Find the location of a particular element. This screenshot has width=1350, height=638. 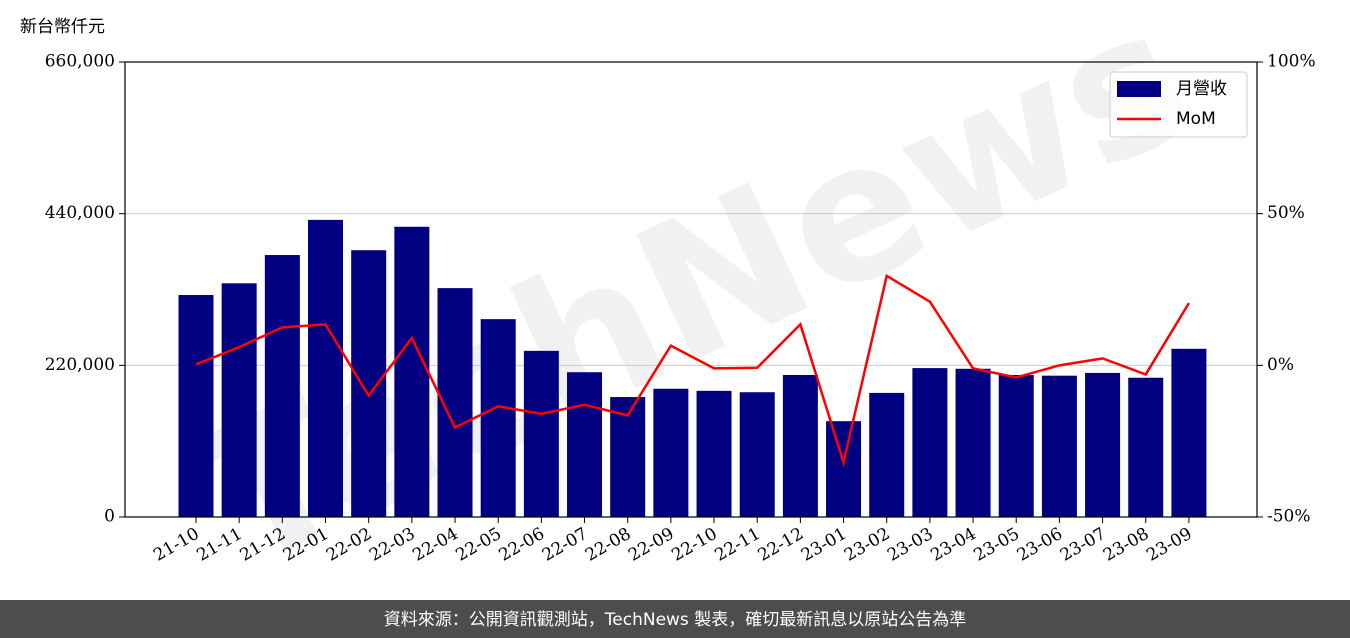

footer: 資料來源：公開資訊觀測站，TechNews 製表，確切最新訊息以原站公告為準 is located at coordinates (675, 620).